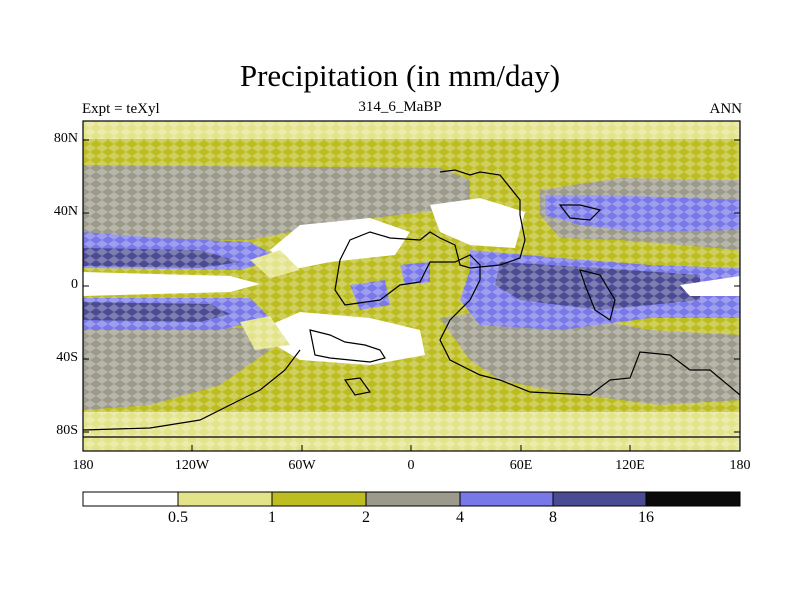 The width and height of the screenshot is (800, 600). I want to click on colorbar-label: 1, so click(272, 517).